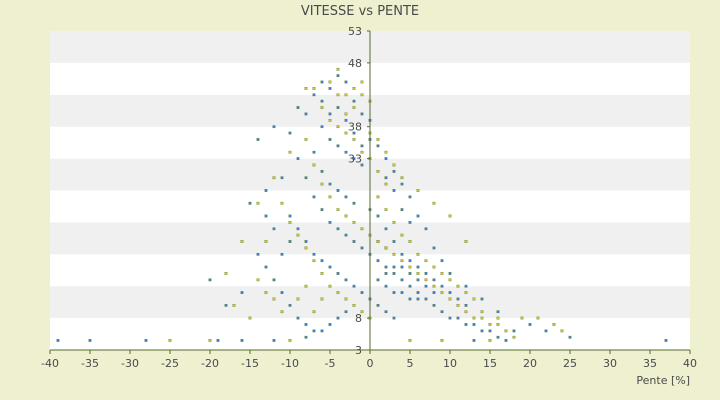 The image size is (720, 400). What do you see at coordinates (610, 363) in the screenshot?
I see `x-tick-label: 30` at bounding box center [610, 363].